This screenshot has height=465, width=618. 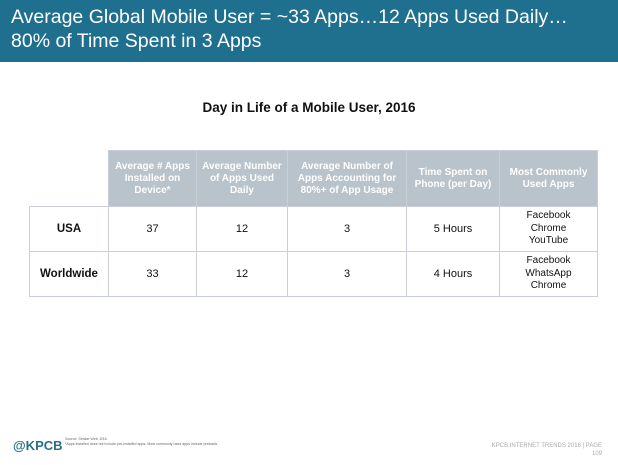 I want to click on row-label-usa: USA, so click(x=69, y=229).